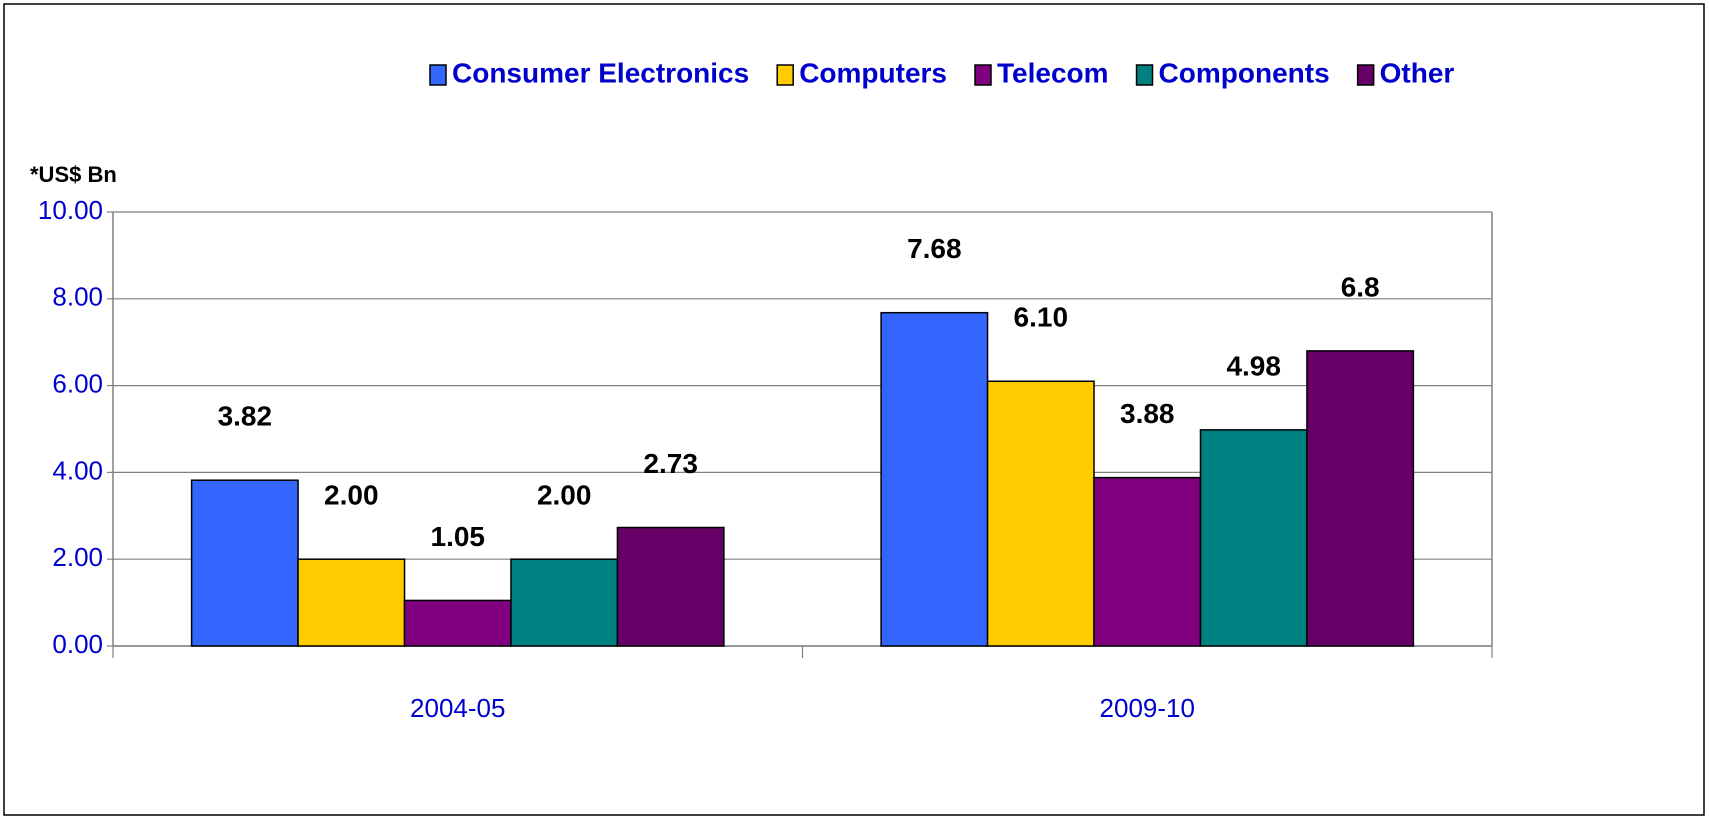 This screenshot has width=1709, height=820. Describe the element at coordinates (873, 72) in the screenshot. I see `legend-label: Computers` at that location.